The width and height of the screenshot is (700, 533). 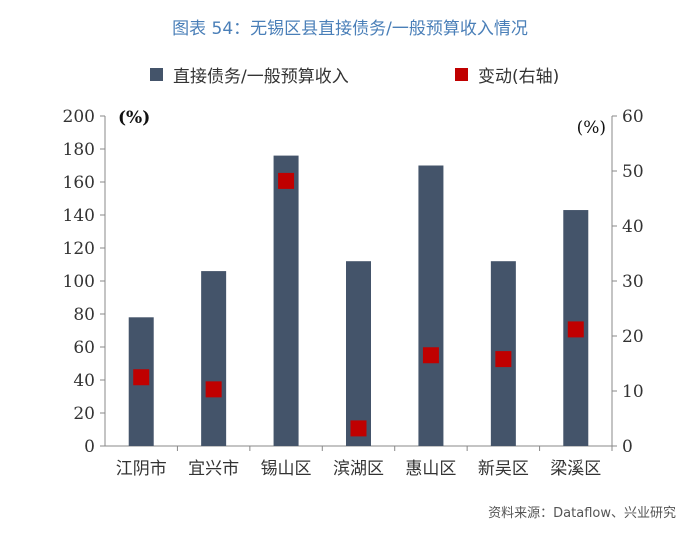 I want to click on y-tick-label-left: 180, so click(x=79, y=150).